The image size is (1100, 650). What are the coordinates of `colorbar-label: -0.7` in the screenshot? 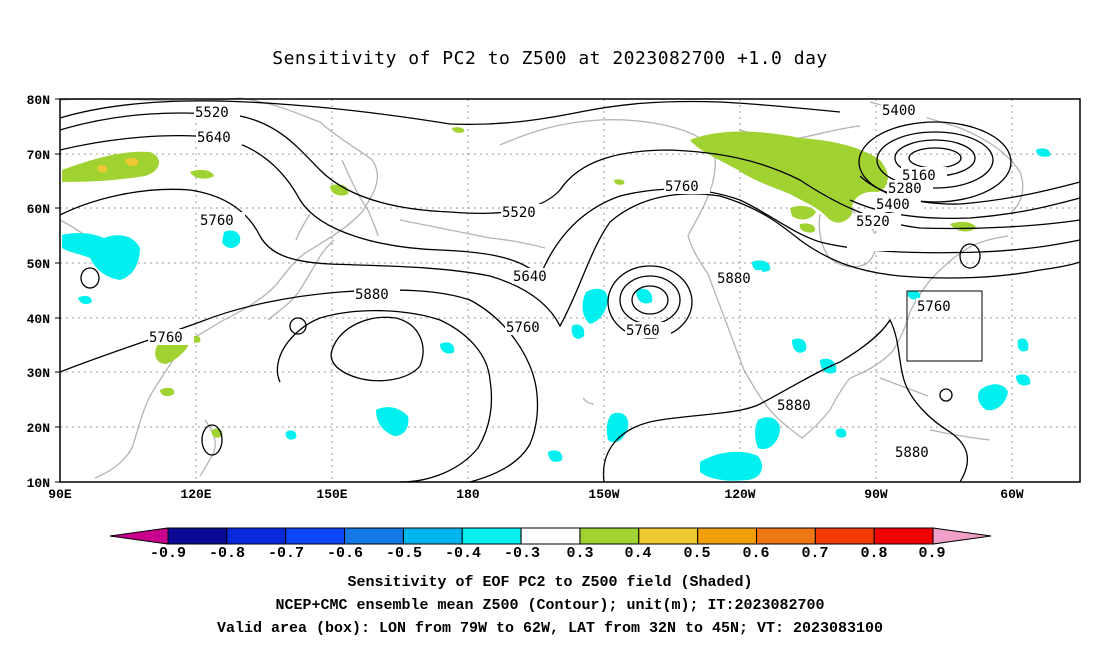 It's located at (286, 553).